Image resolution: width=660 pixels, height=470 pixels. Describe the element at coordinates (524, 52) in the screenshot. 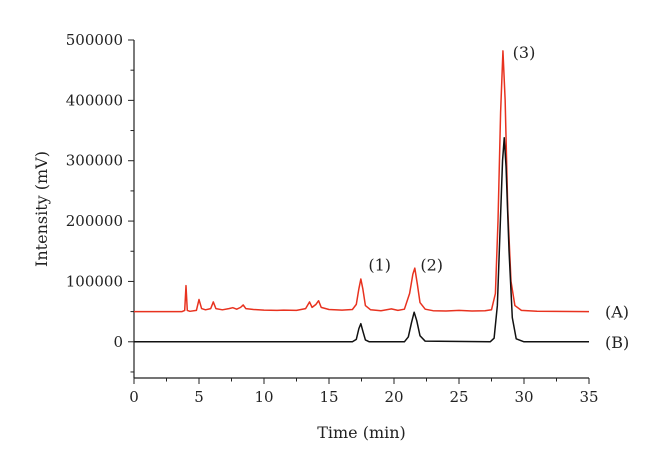

I see `peak-label: (3)` at that location.